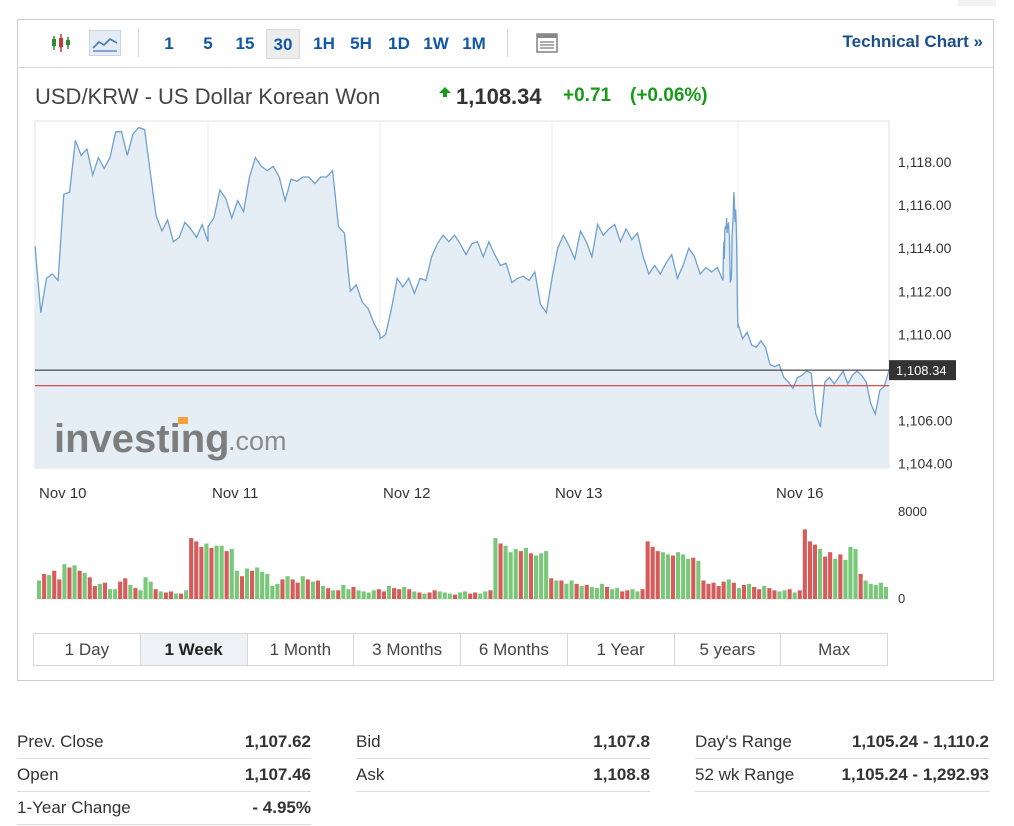 This screenshot has width=1014, height=826. Describe the element at coordinates (925, 291) in the screenshot. I see `y-tick-label: 1,112.00` at that location.